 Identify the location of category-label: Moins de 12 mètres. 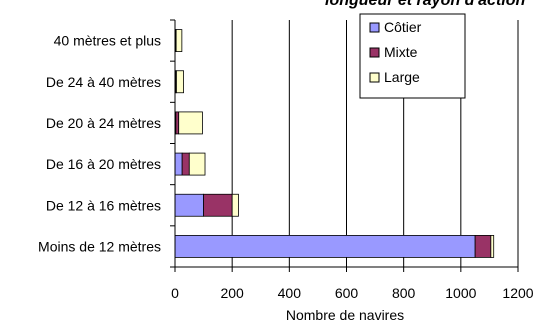
(99, 246).